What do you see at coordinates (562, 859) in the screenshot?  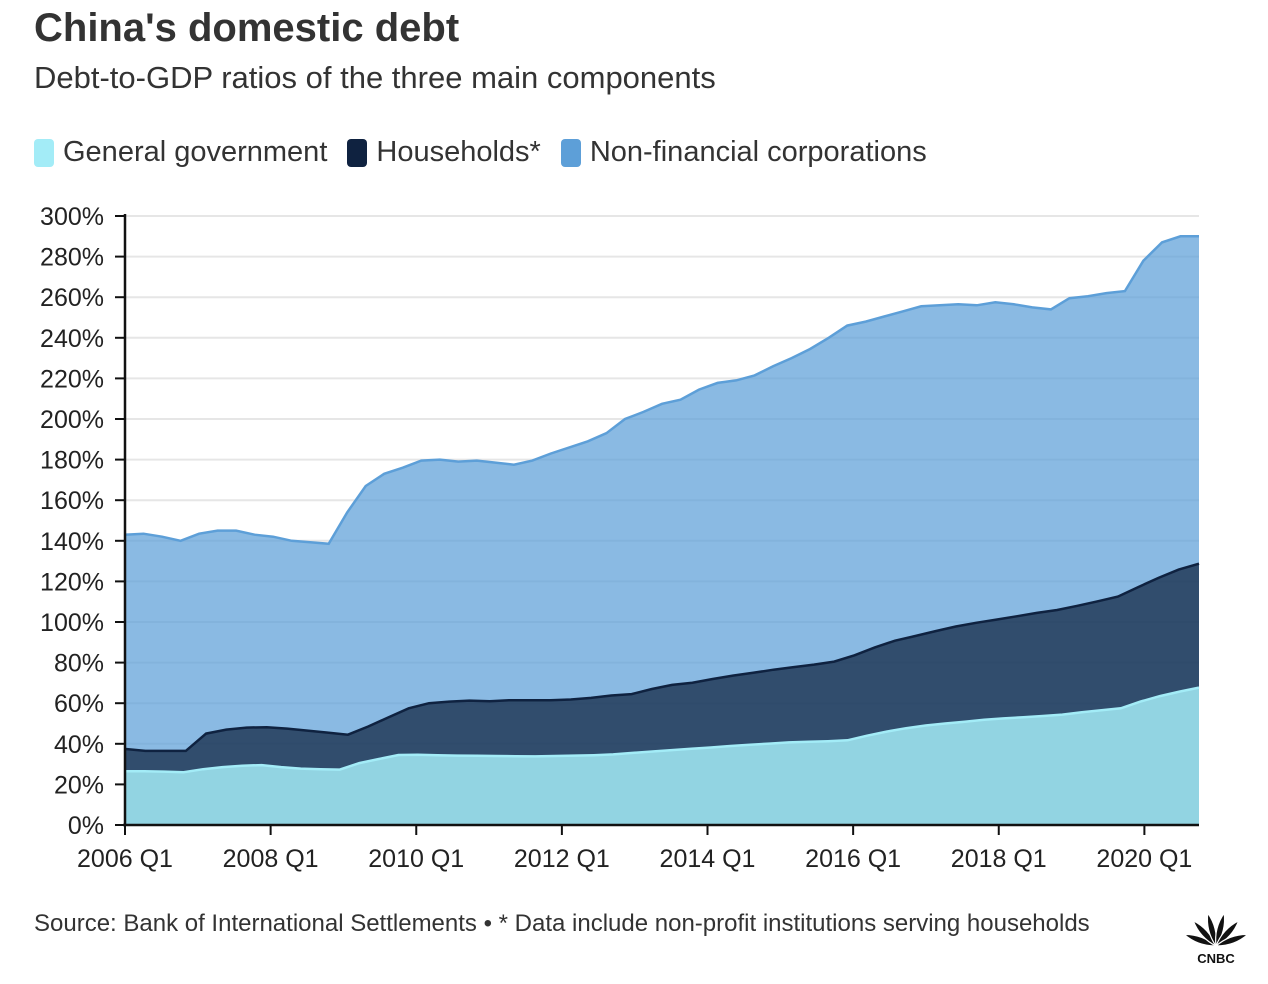 I see `x-tick-label-2012-Q1: 2012 Q1` at bounding box center [562, 859].